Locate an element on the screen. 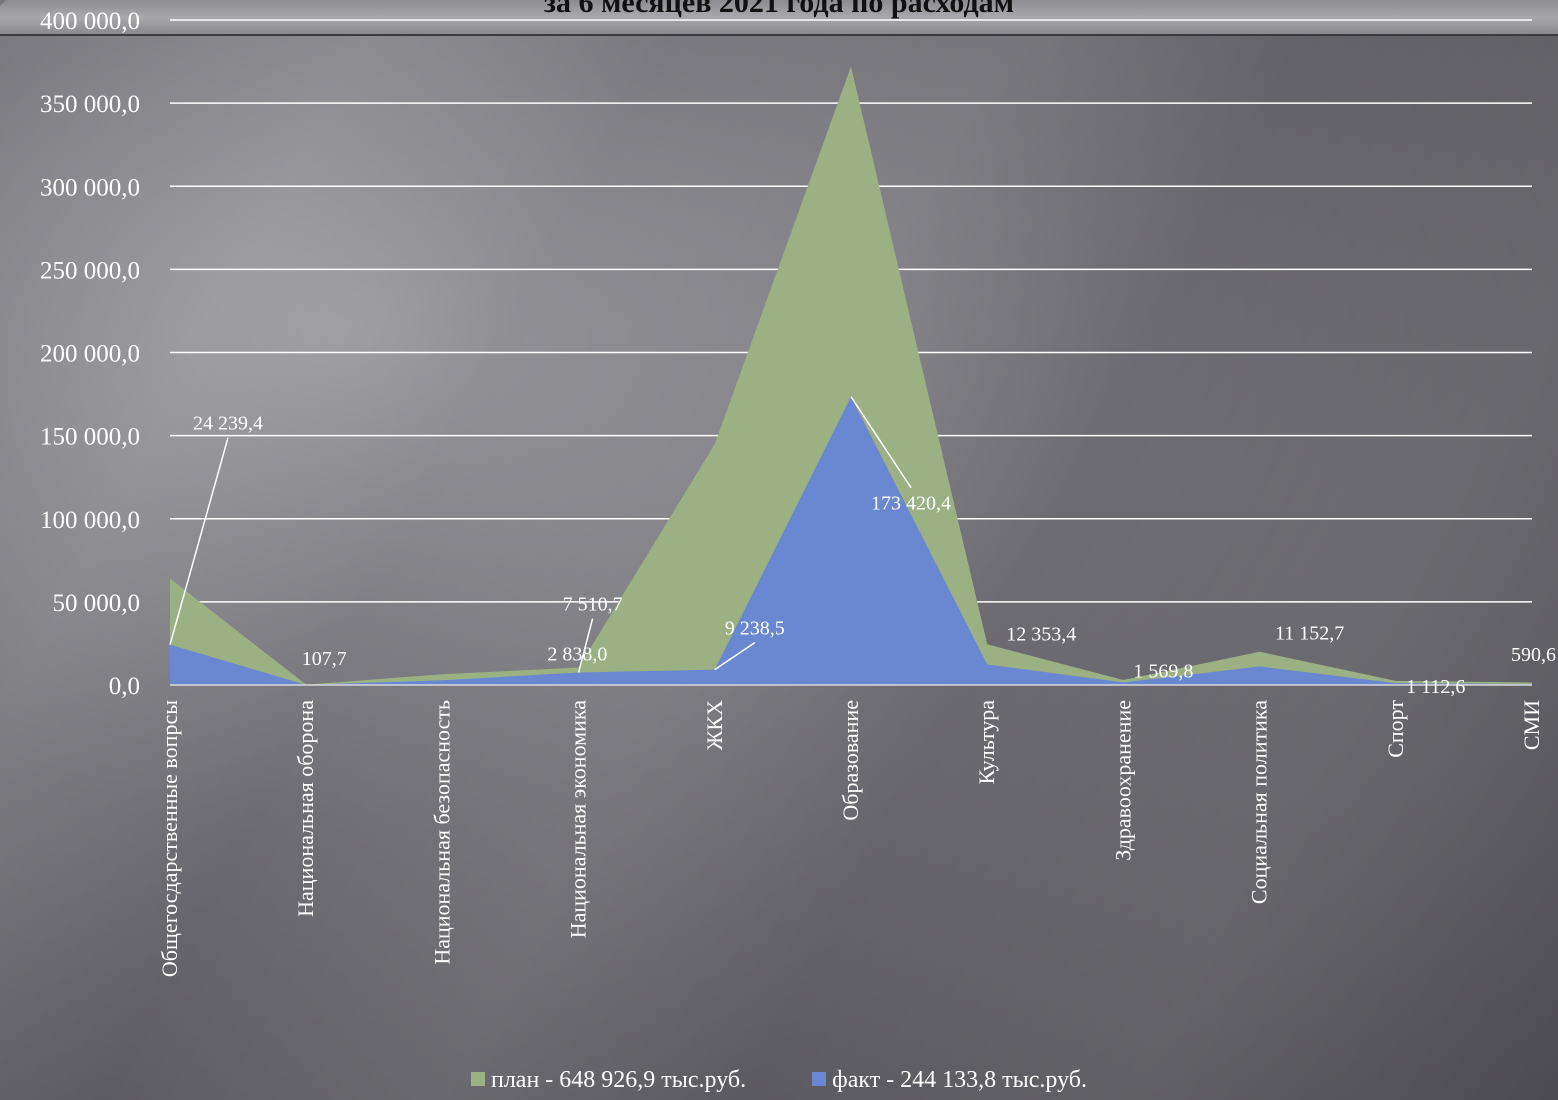  y-tick-label: 150 000,0 is located at coordinates (90, 437).